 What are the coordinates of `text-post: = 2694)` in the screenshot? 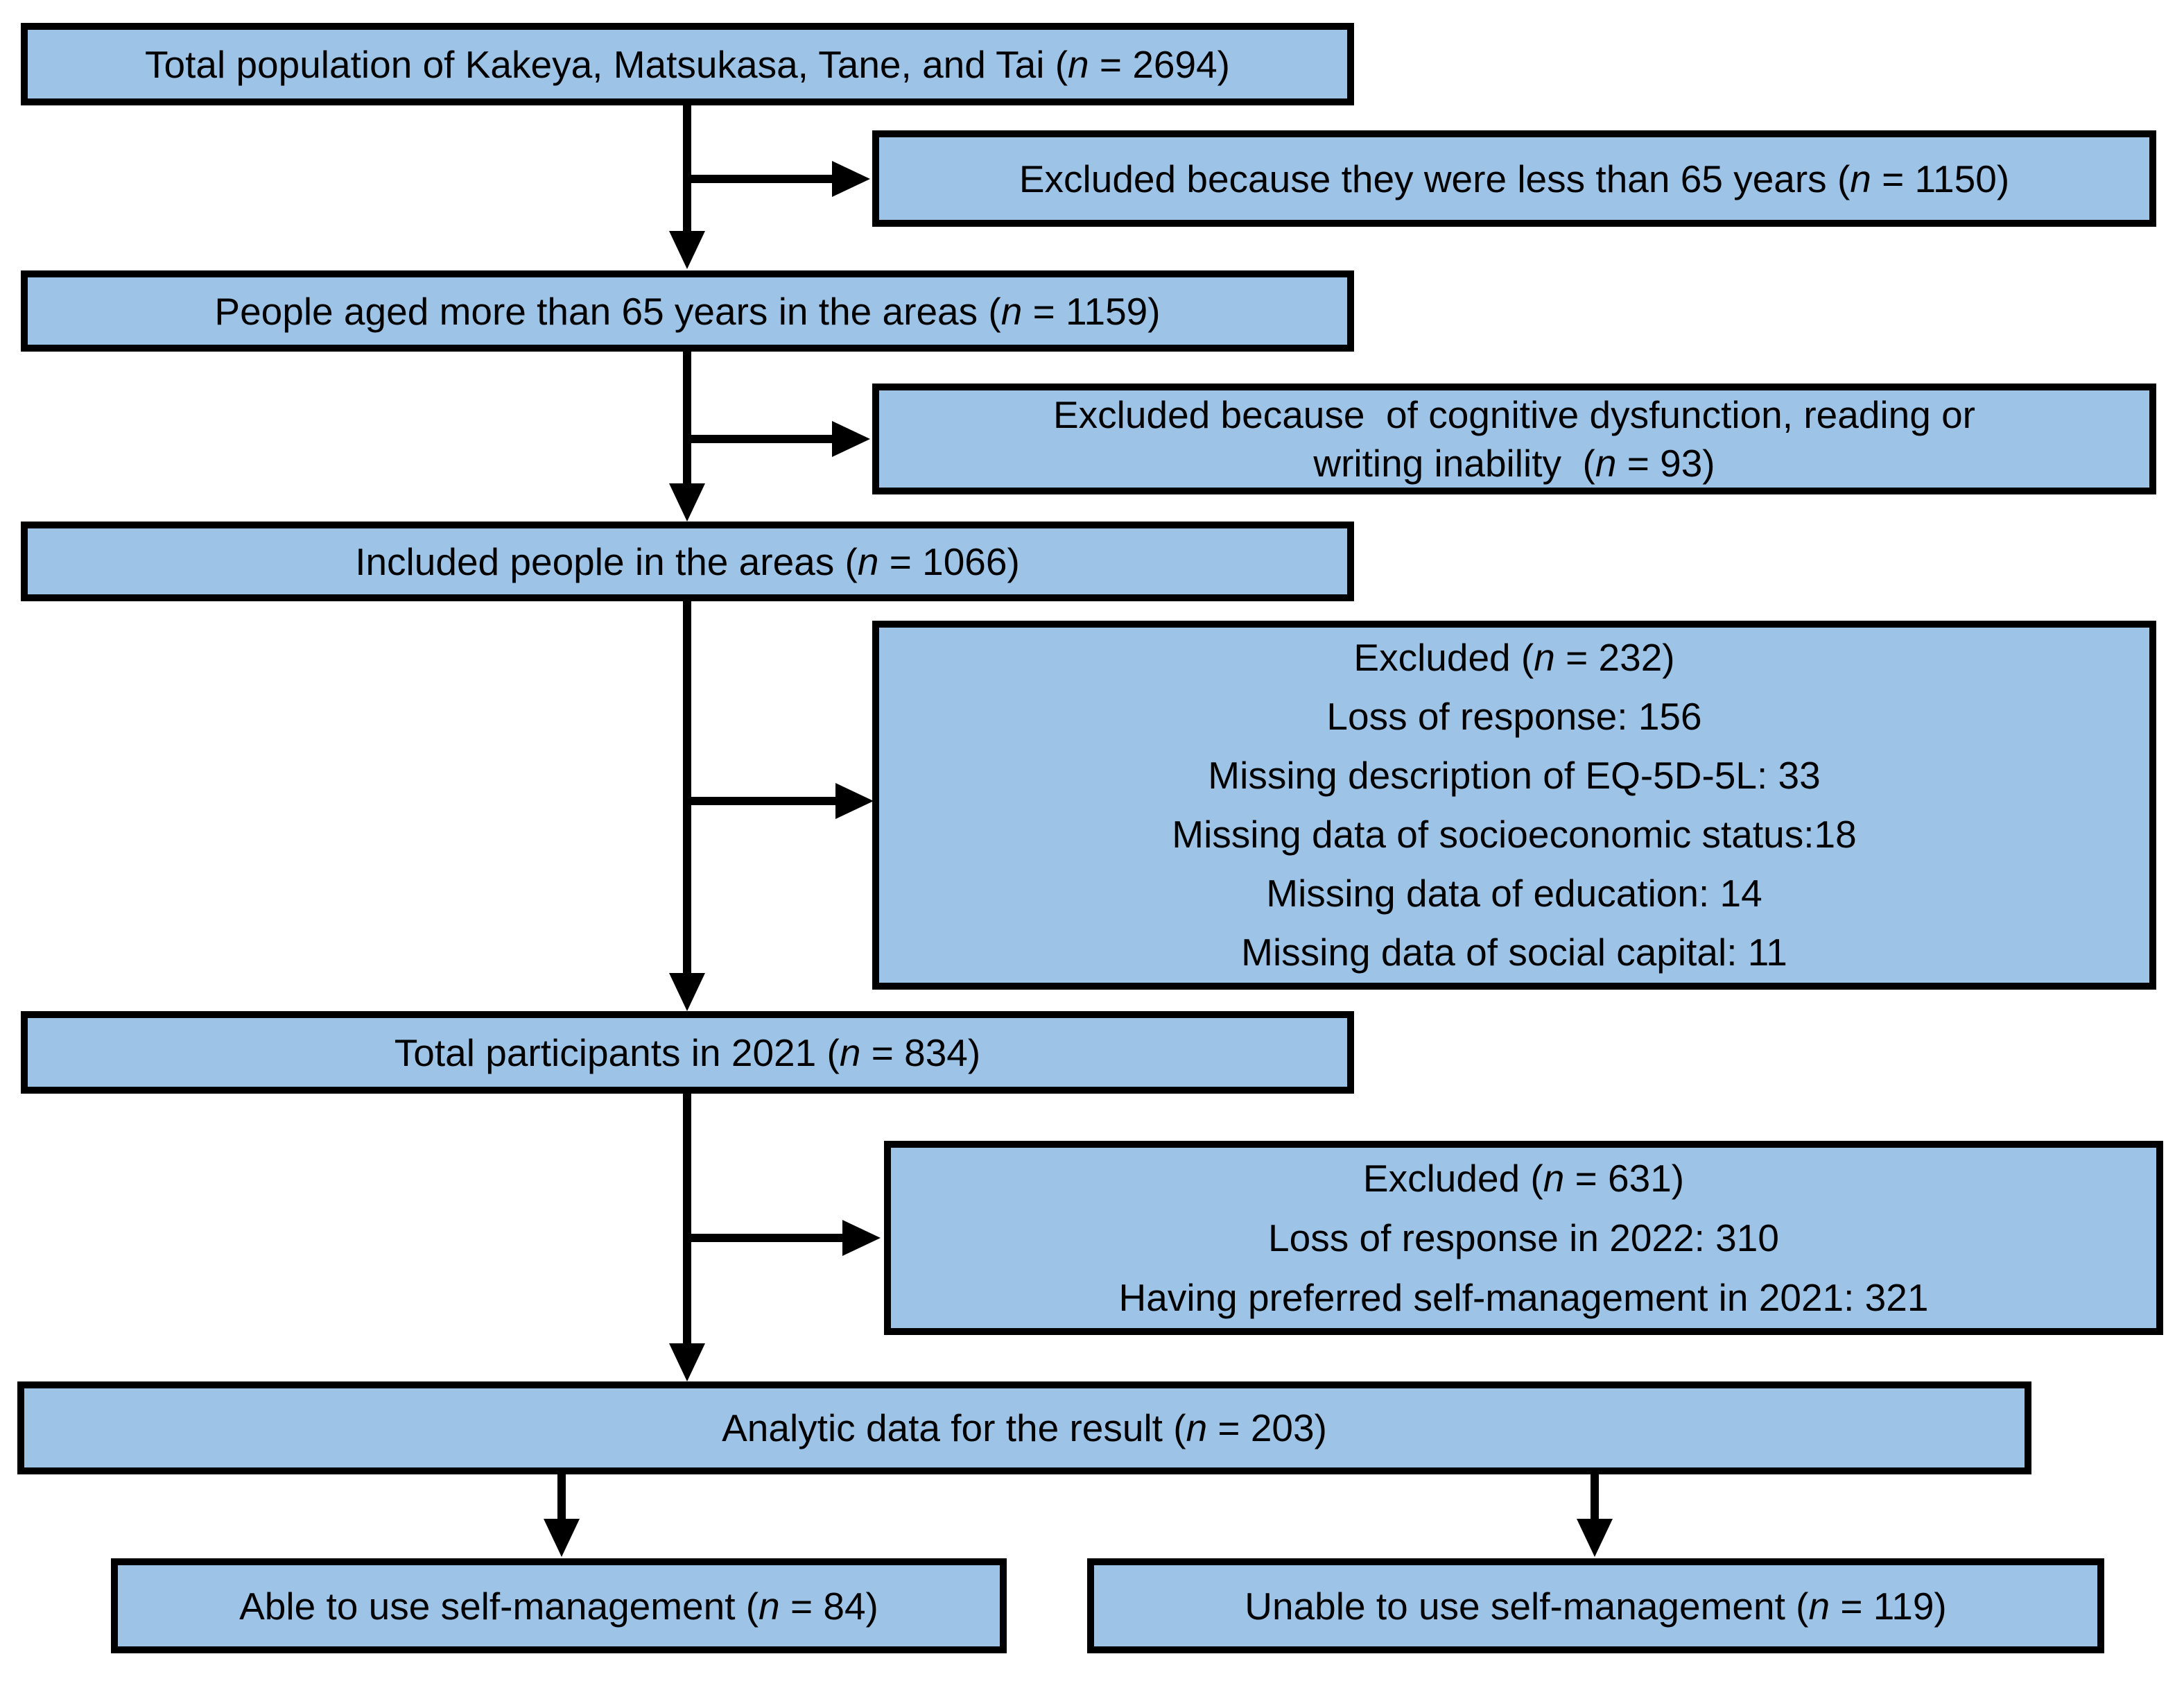 It's located at (1159, 64).